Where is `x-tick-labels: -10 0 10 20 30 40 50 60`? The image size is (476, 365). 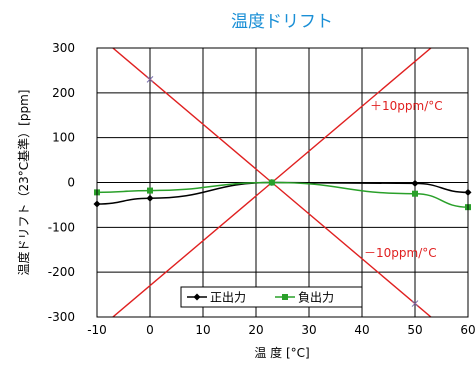 x-tick-labels: -10 0 10 20 30 40 50 60 is located at coordinates (281, 330).